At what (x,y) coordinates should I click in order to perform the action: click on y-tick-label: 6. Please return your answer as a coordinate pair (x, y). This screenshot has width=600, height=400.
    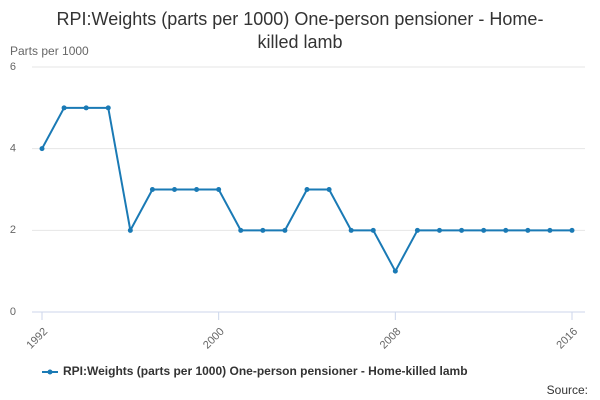
    Looking at the image, I should click on (13, 67).